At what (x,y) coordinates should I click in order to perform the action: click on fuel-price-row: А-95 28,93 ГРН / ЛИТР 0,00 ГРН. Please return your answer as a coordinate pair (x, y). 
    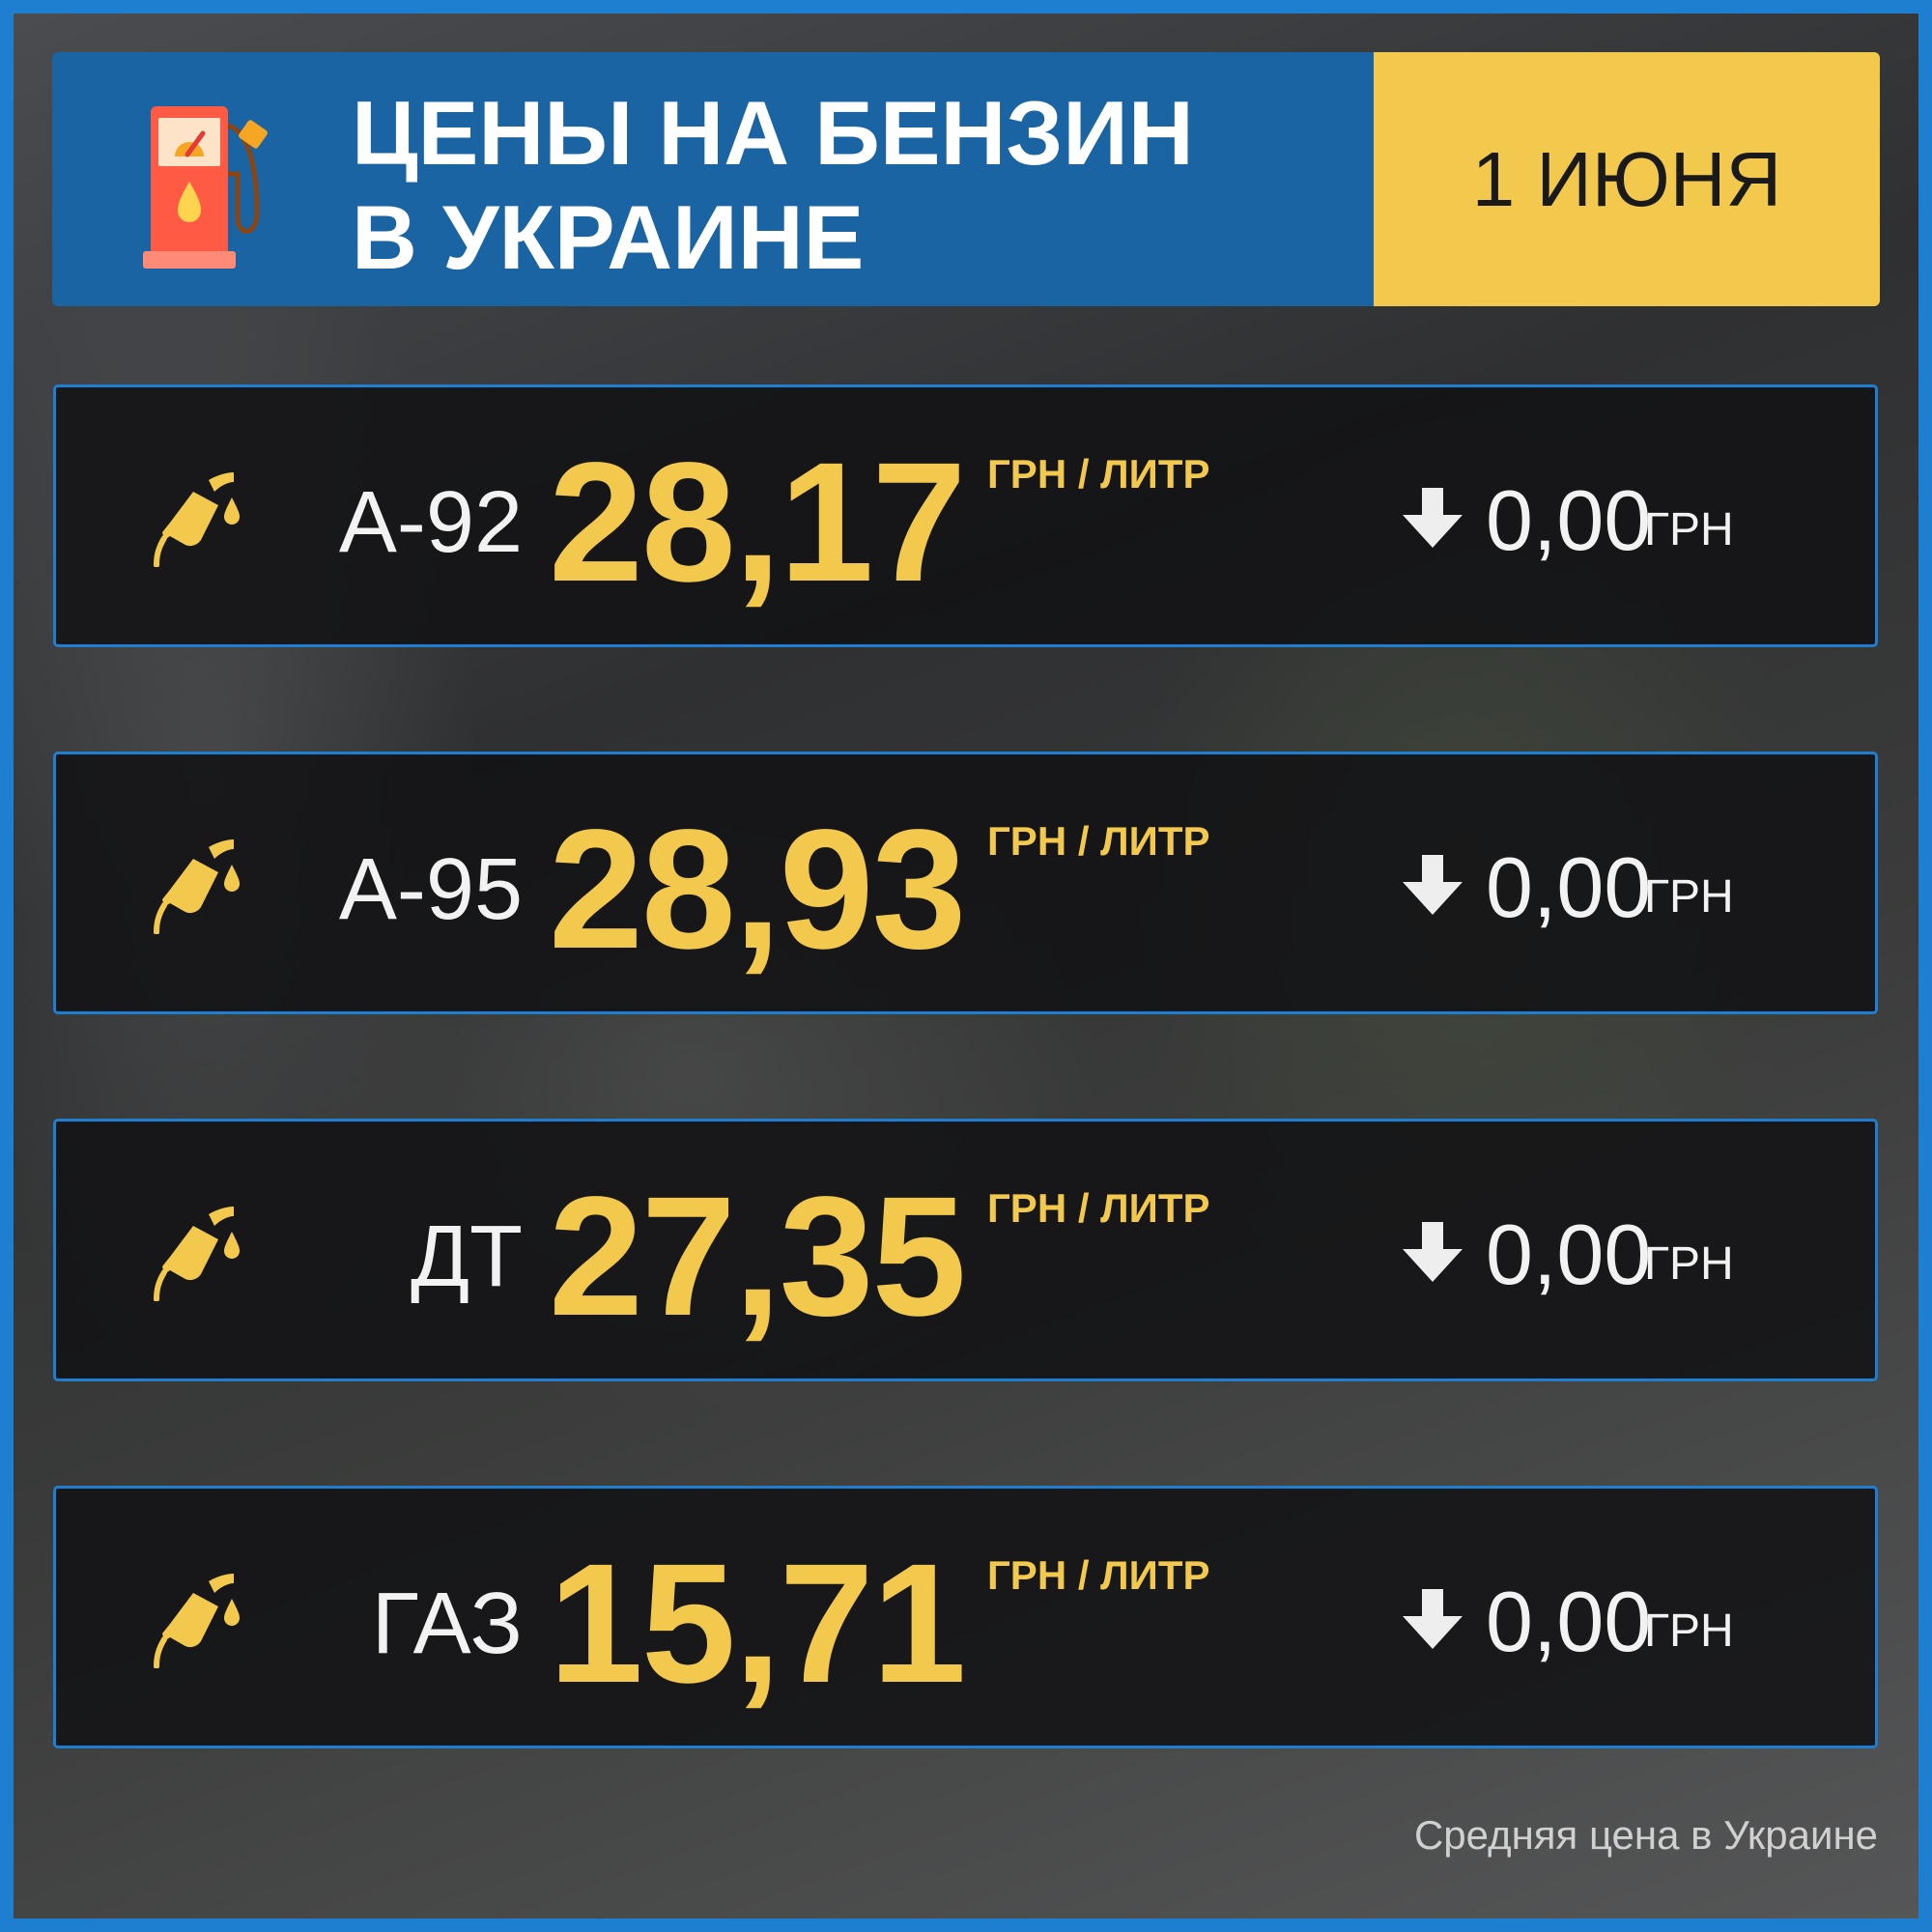
    Looking at the image, I should click on (965, 883).